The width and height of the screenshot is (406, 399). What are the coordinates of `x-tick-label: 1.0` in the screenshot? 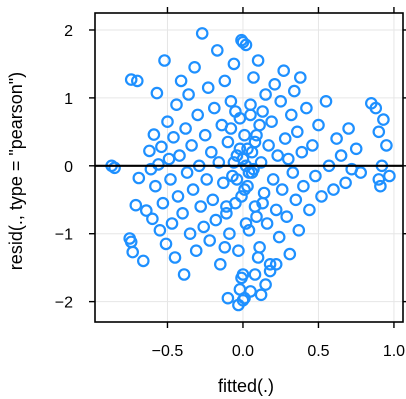 It's located at (394, 351).